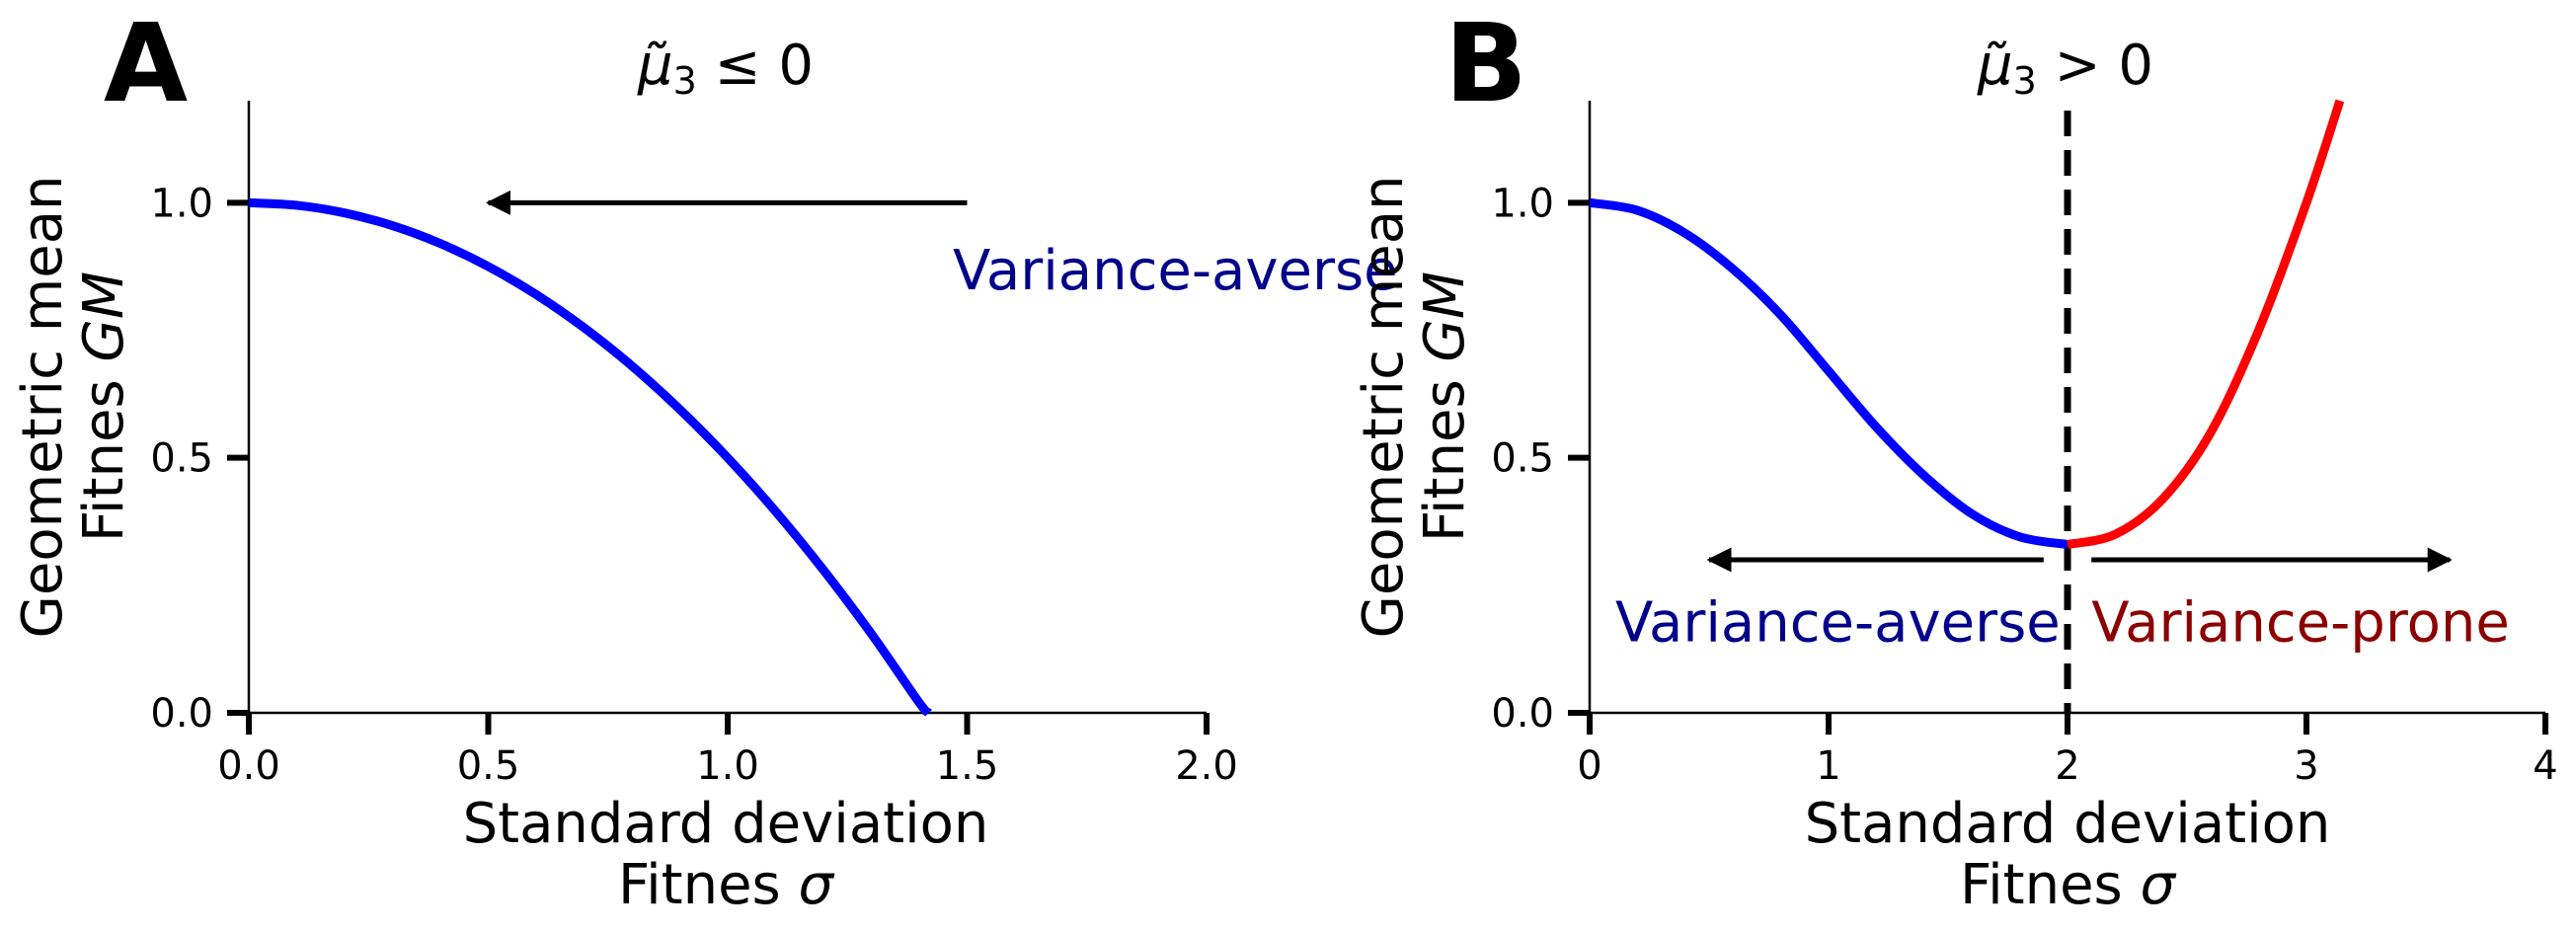  I want to click on panel-b-y-ticks: 0.0 0.5 1.0, so click(1540, 459).